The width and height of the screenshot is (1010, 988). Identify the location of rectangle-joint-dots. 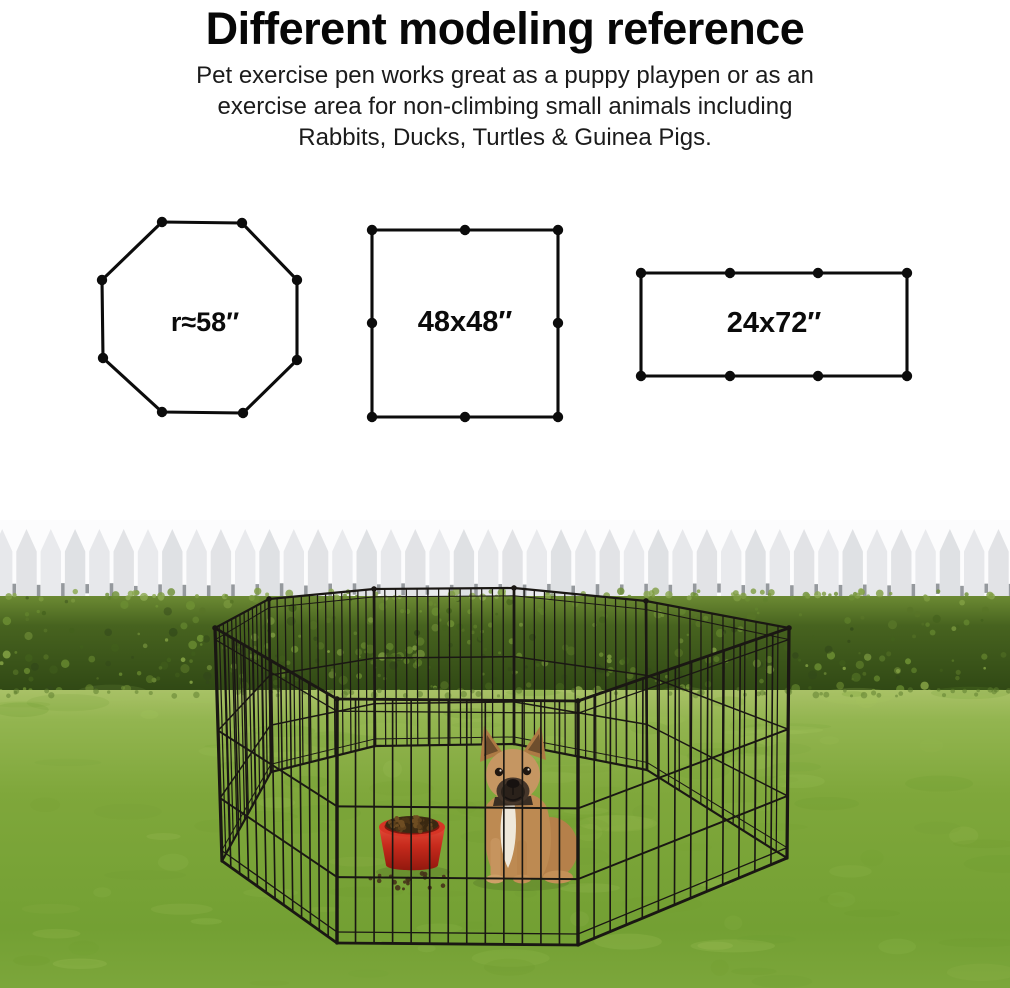
(774, 324).